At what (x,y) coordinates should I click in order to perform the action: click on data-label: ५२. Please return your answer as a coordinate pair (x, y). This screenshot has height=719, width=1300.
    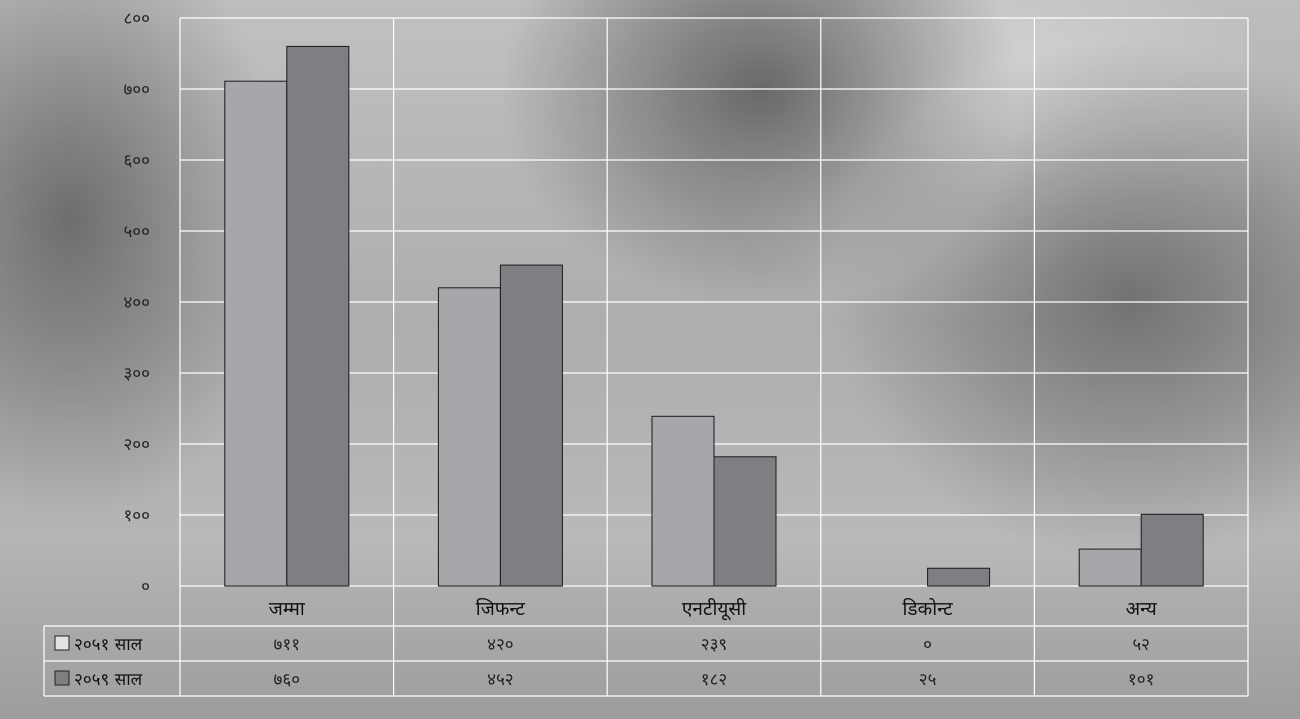
    Looking at the image, I should click on (1141, 645).